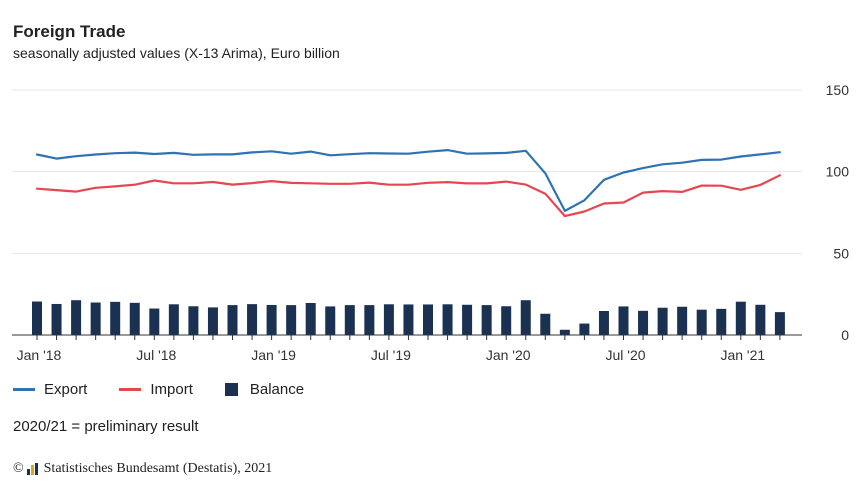 This screenshot has height=490, width=865. What do you see at coordinates (231, 389) in the screenshot?
I see `balance-swatch` at bounding box center [231, 389].